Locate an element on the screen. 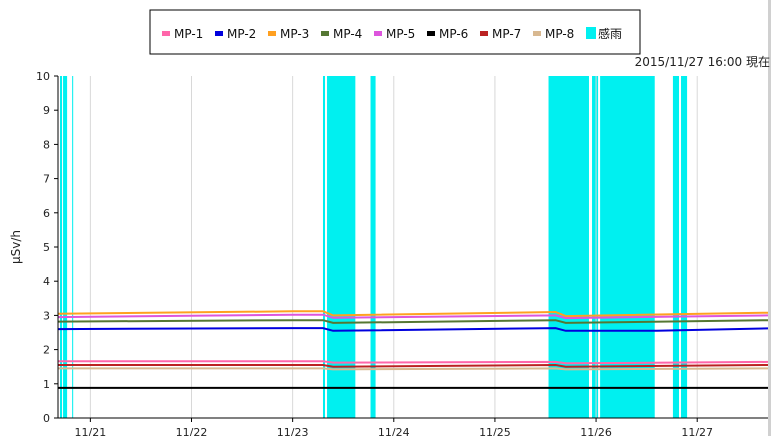  legend-label: MP-3 is located at coordinates (294, 34).